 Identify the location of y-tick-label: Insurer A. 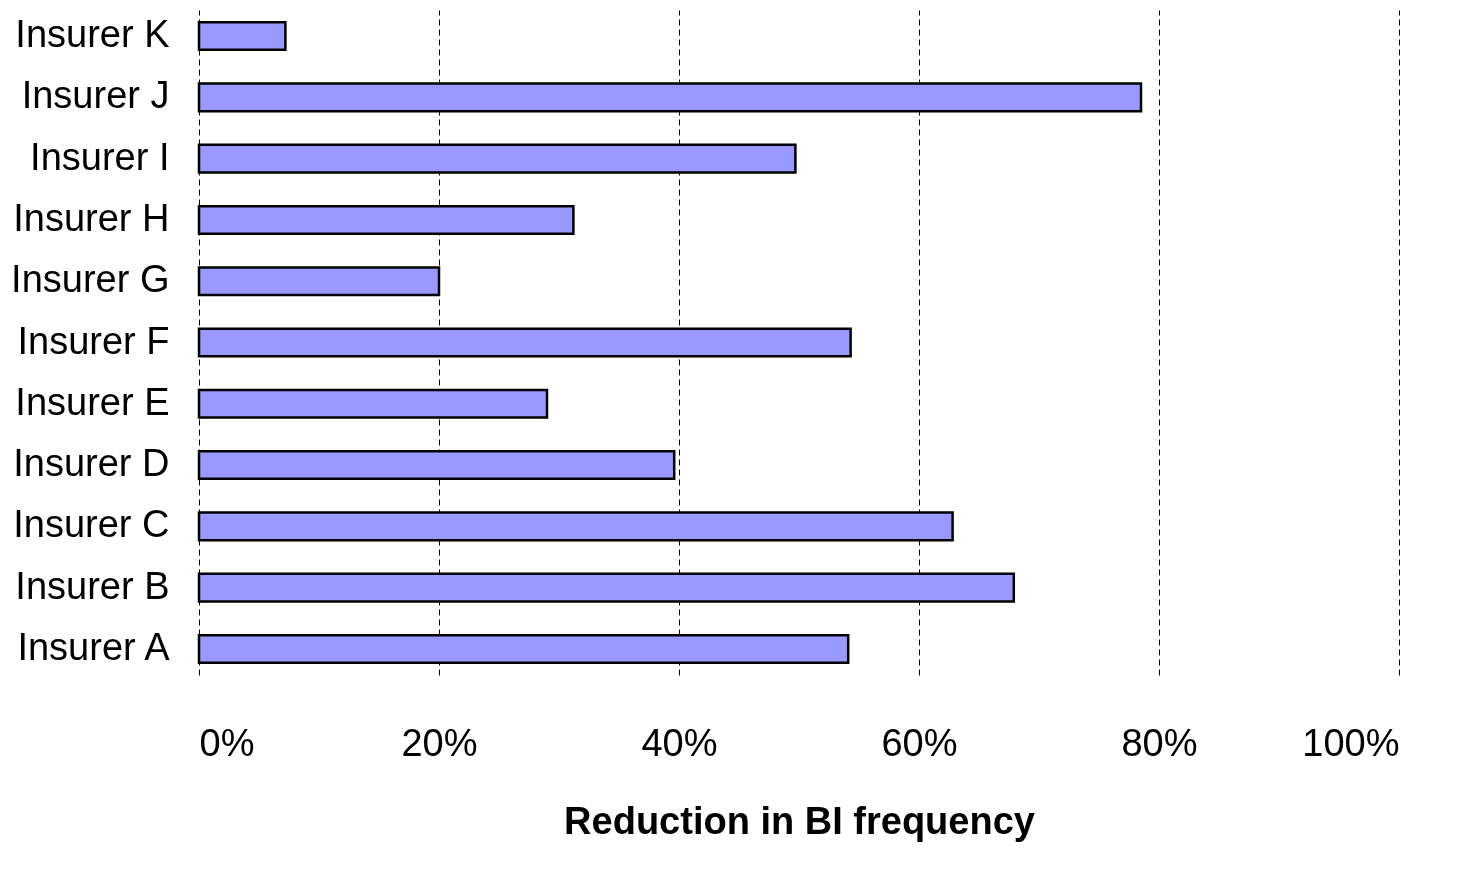
(94, 646).